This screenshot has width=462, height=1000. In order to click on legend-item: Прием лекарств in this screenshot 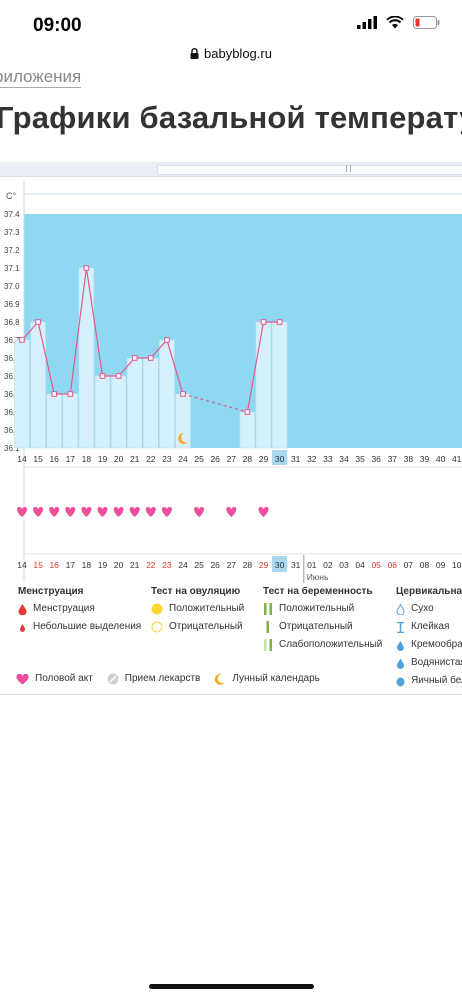, I will do `click(153, 679)`.